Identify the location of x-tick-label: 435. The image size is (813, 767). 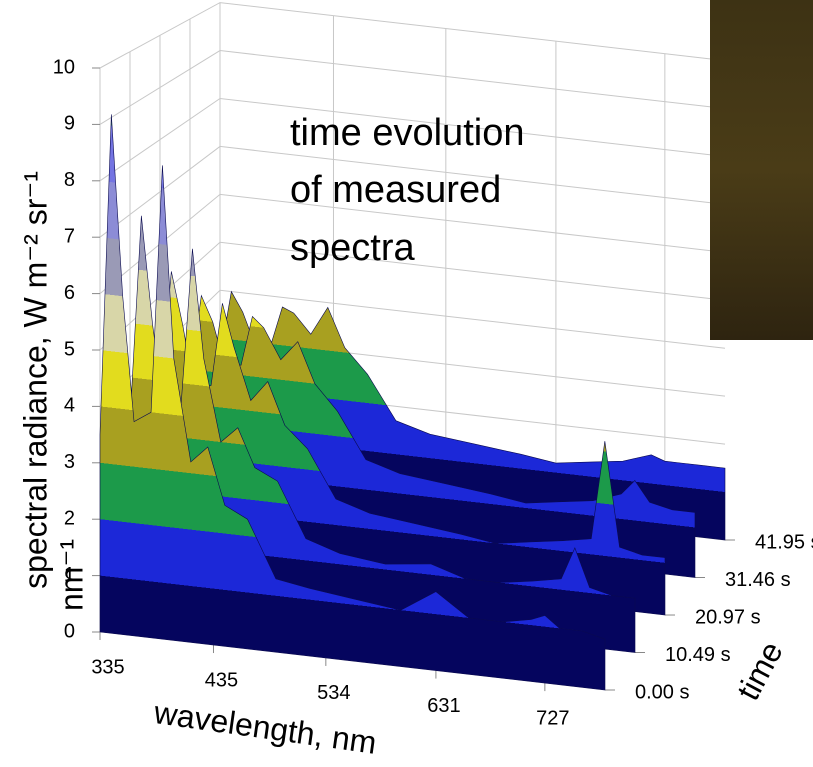
(221, 680).